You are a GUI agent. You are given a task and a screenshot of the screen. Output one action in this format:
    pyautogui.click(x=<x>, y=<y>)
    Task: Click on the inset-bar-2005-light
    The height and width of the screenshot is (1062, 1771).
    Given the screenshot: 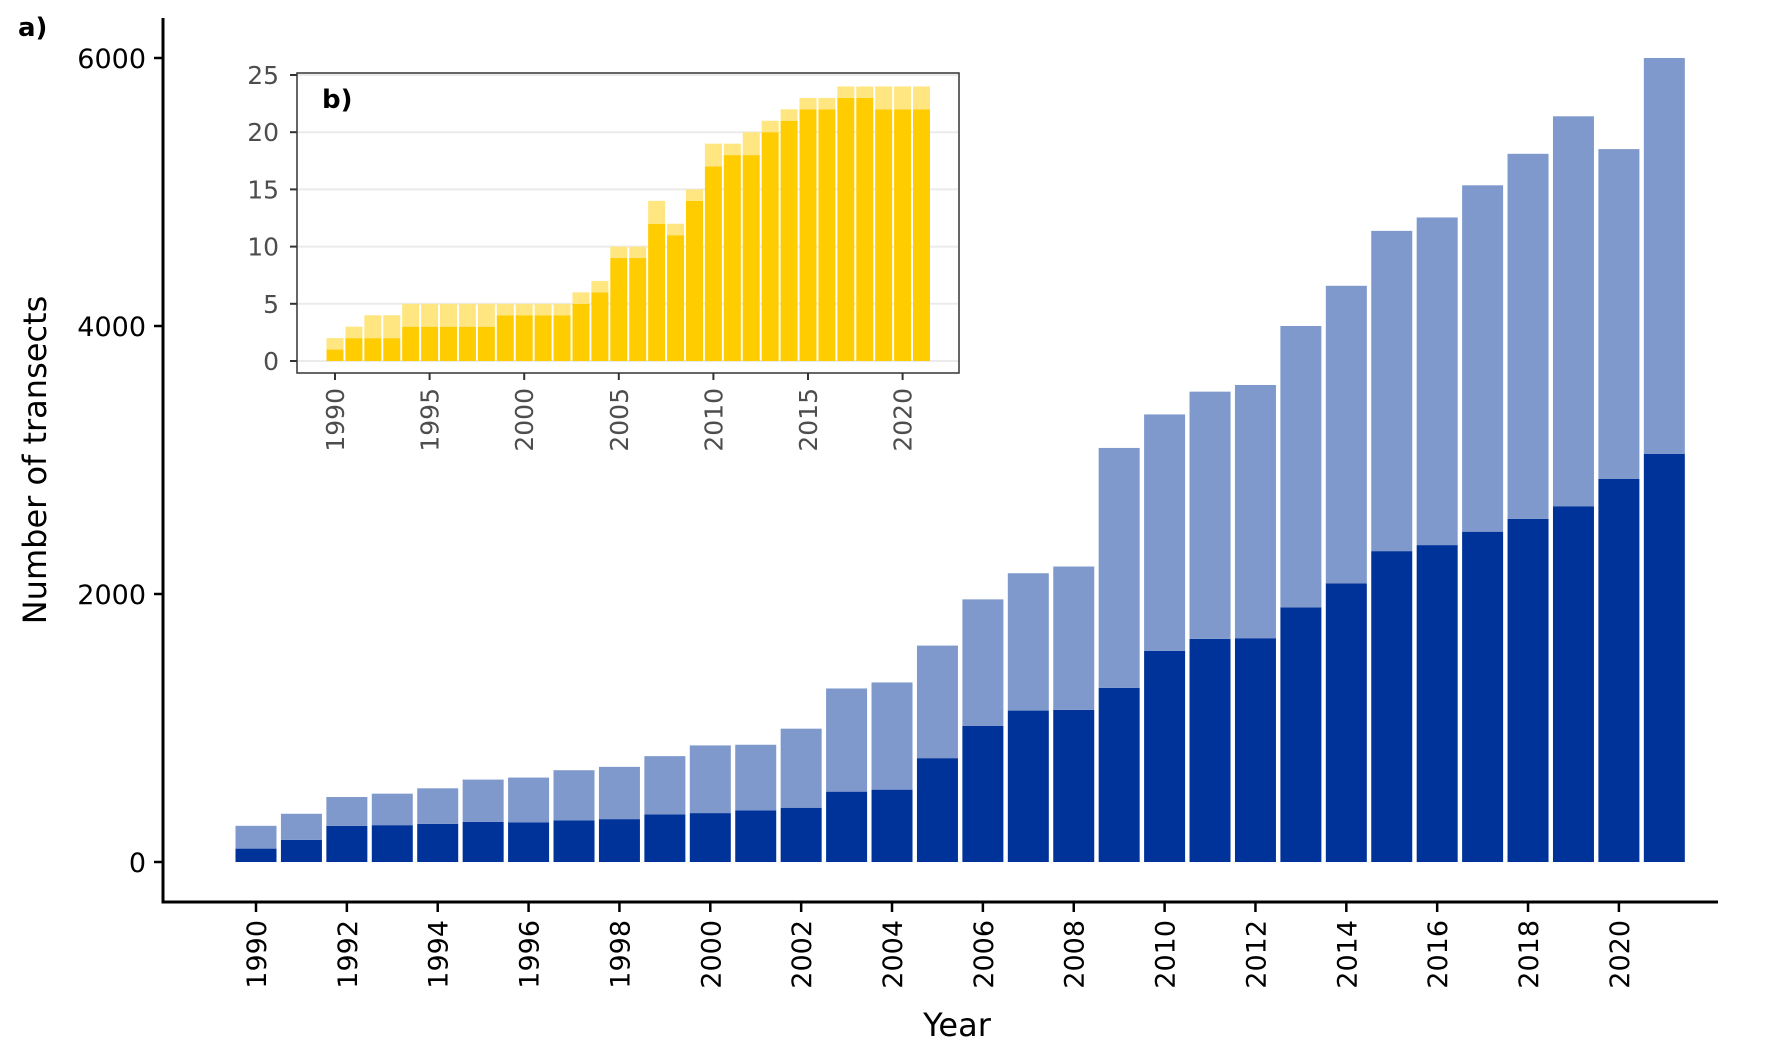 What is the action you would take?
    pyautogui.click(x=619, y=252)
    